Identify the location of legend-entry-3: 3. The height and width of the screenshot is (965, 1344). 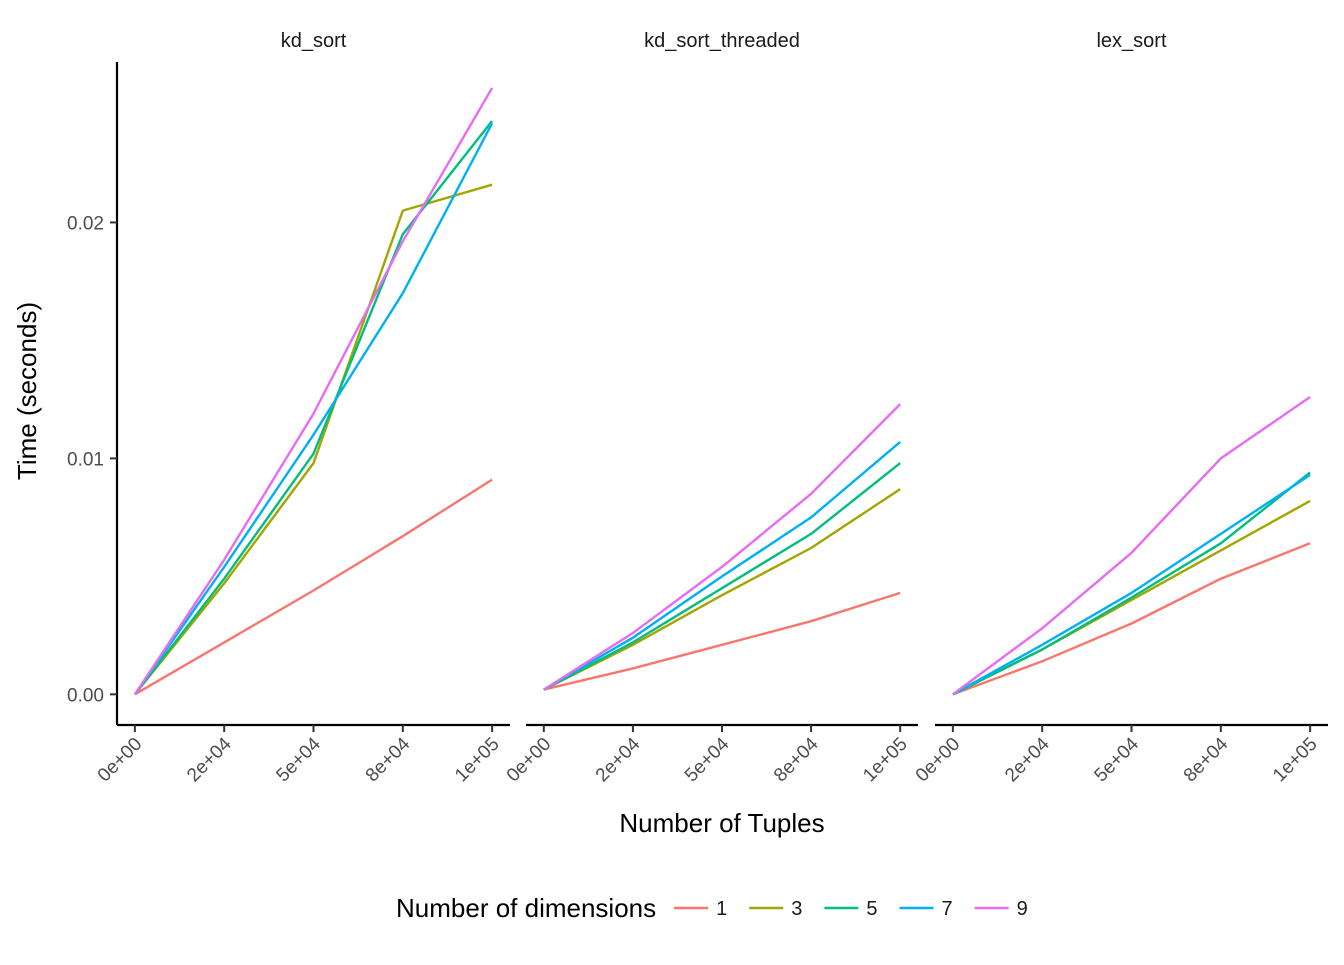
(775, 909).